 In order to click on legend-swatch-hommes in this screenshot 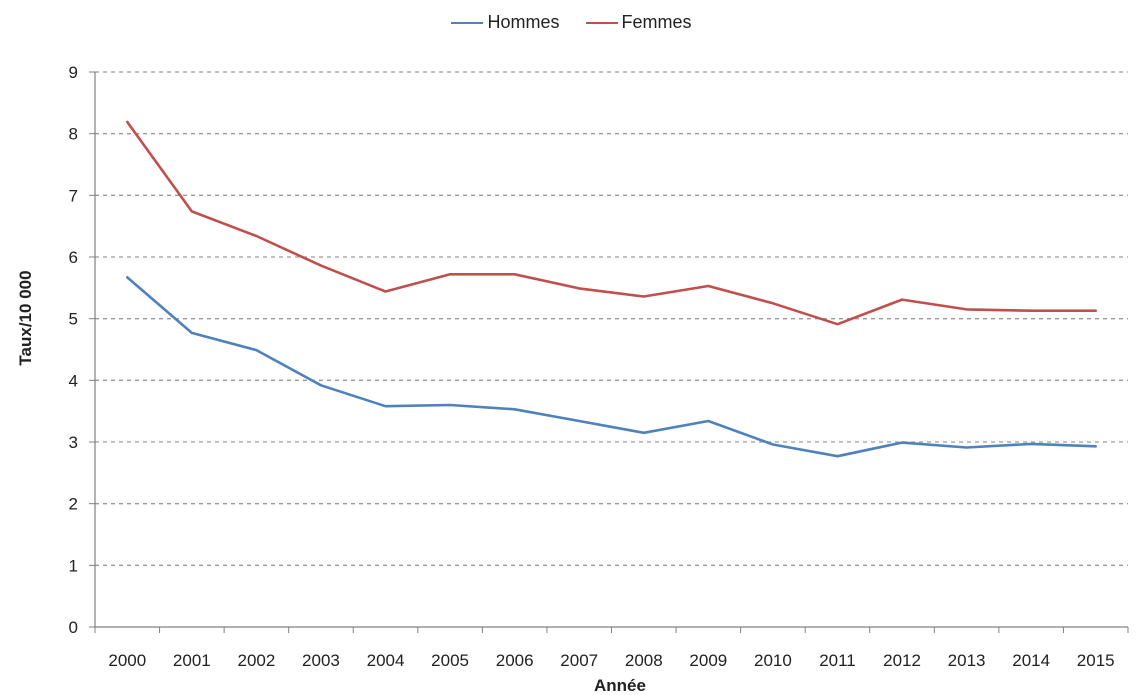, I will do `click(467, 22)`.